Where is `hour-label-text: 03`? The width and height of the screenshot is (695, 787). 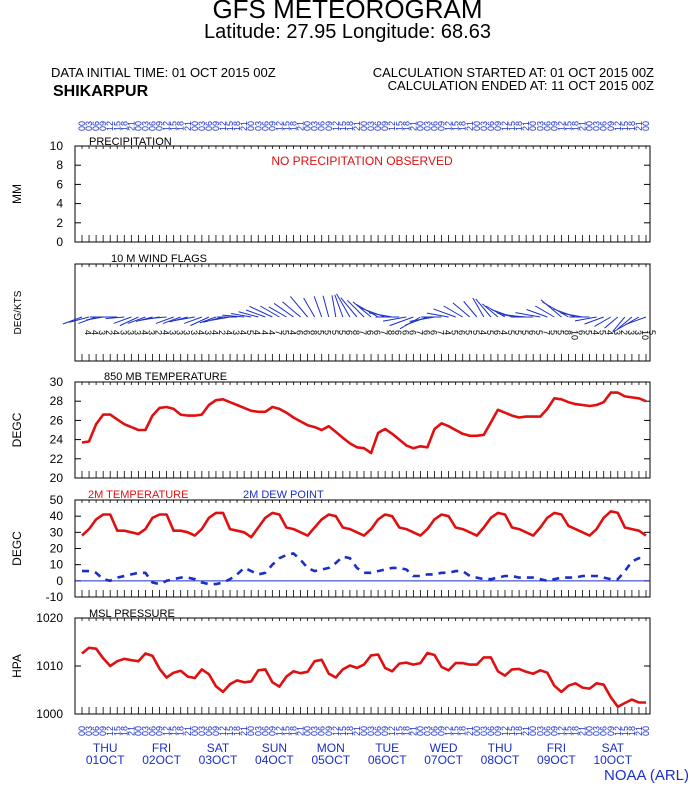 hour-label-text: 03 is located at coordinates (315, 731).